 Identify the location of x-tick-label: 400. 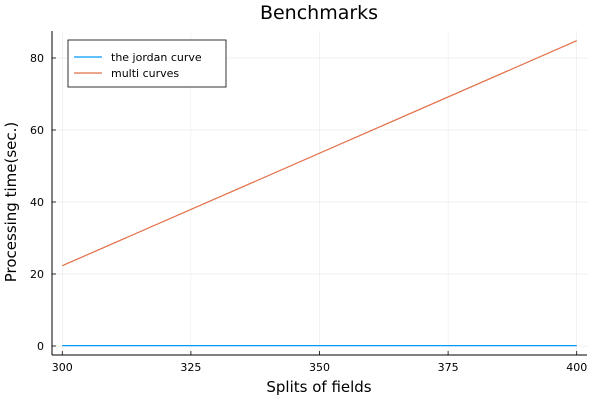
(576, 367).